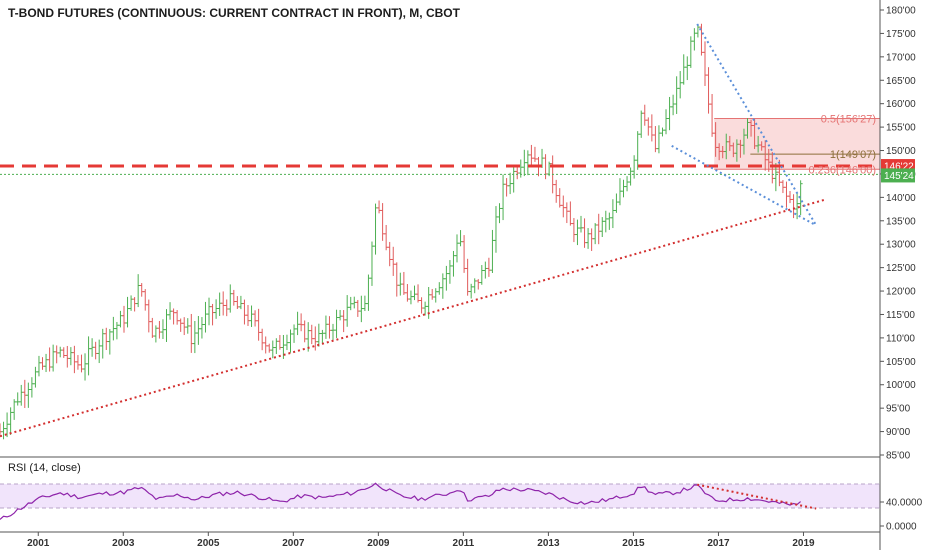 Image resolution: width=932 pixels, height=555 pixels. What do you see at coordinates (901, 34) in the screenshot?
I see `y-tick-label: 175'00` at bounding box center [901, 34].